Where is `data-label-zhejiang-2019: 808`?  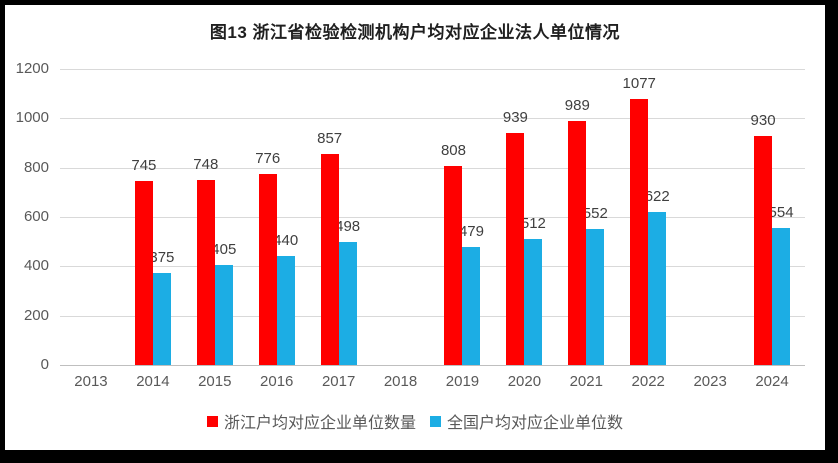 data-label-zhejiang-2019: 808 is located at coordinates (453, 150).